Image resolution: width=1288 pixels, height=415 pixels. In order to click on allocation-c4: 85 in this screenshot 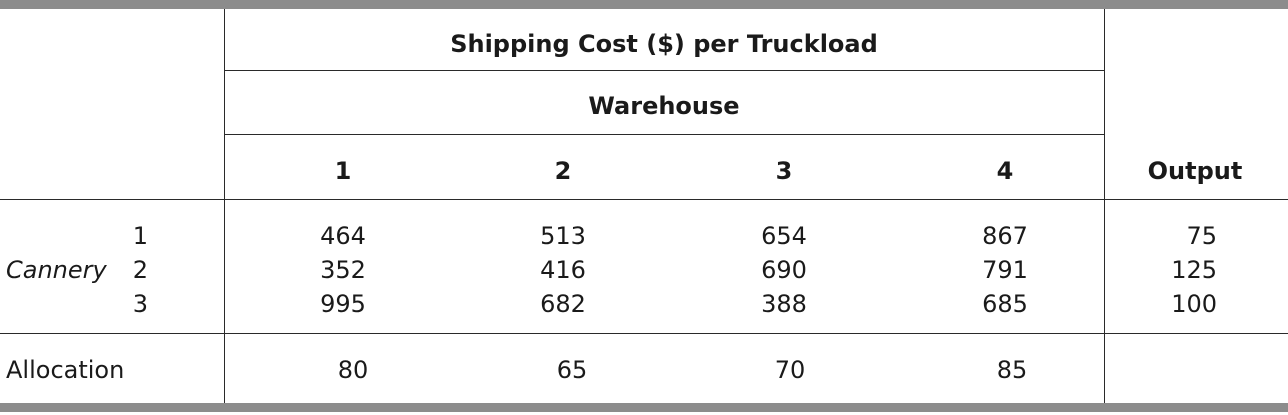, I will do `click(1012, 370)`.